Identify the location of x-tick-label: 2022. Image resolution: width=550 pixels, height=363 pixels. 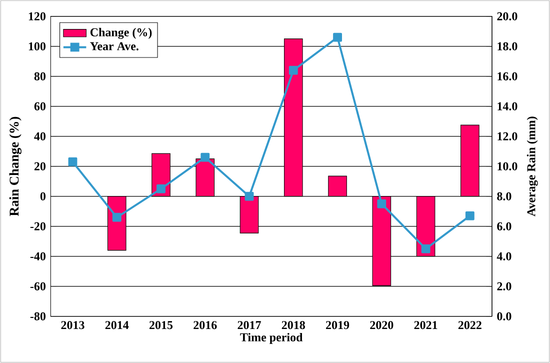
(470, 325).